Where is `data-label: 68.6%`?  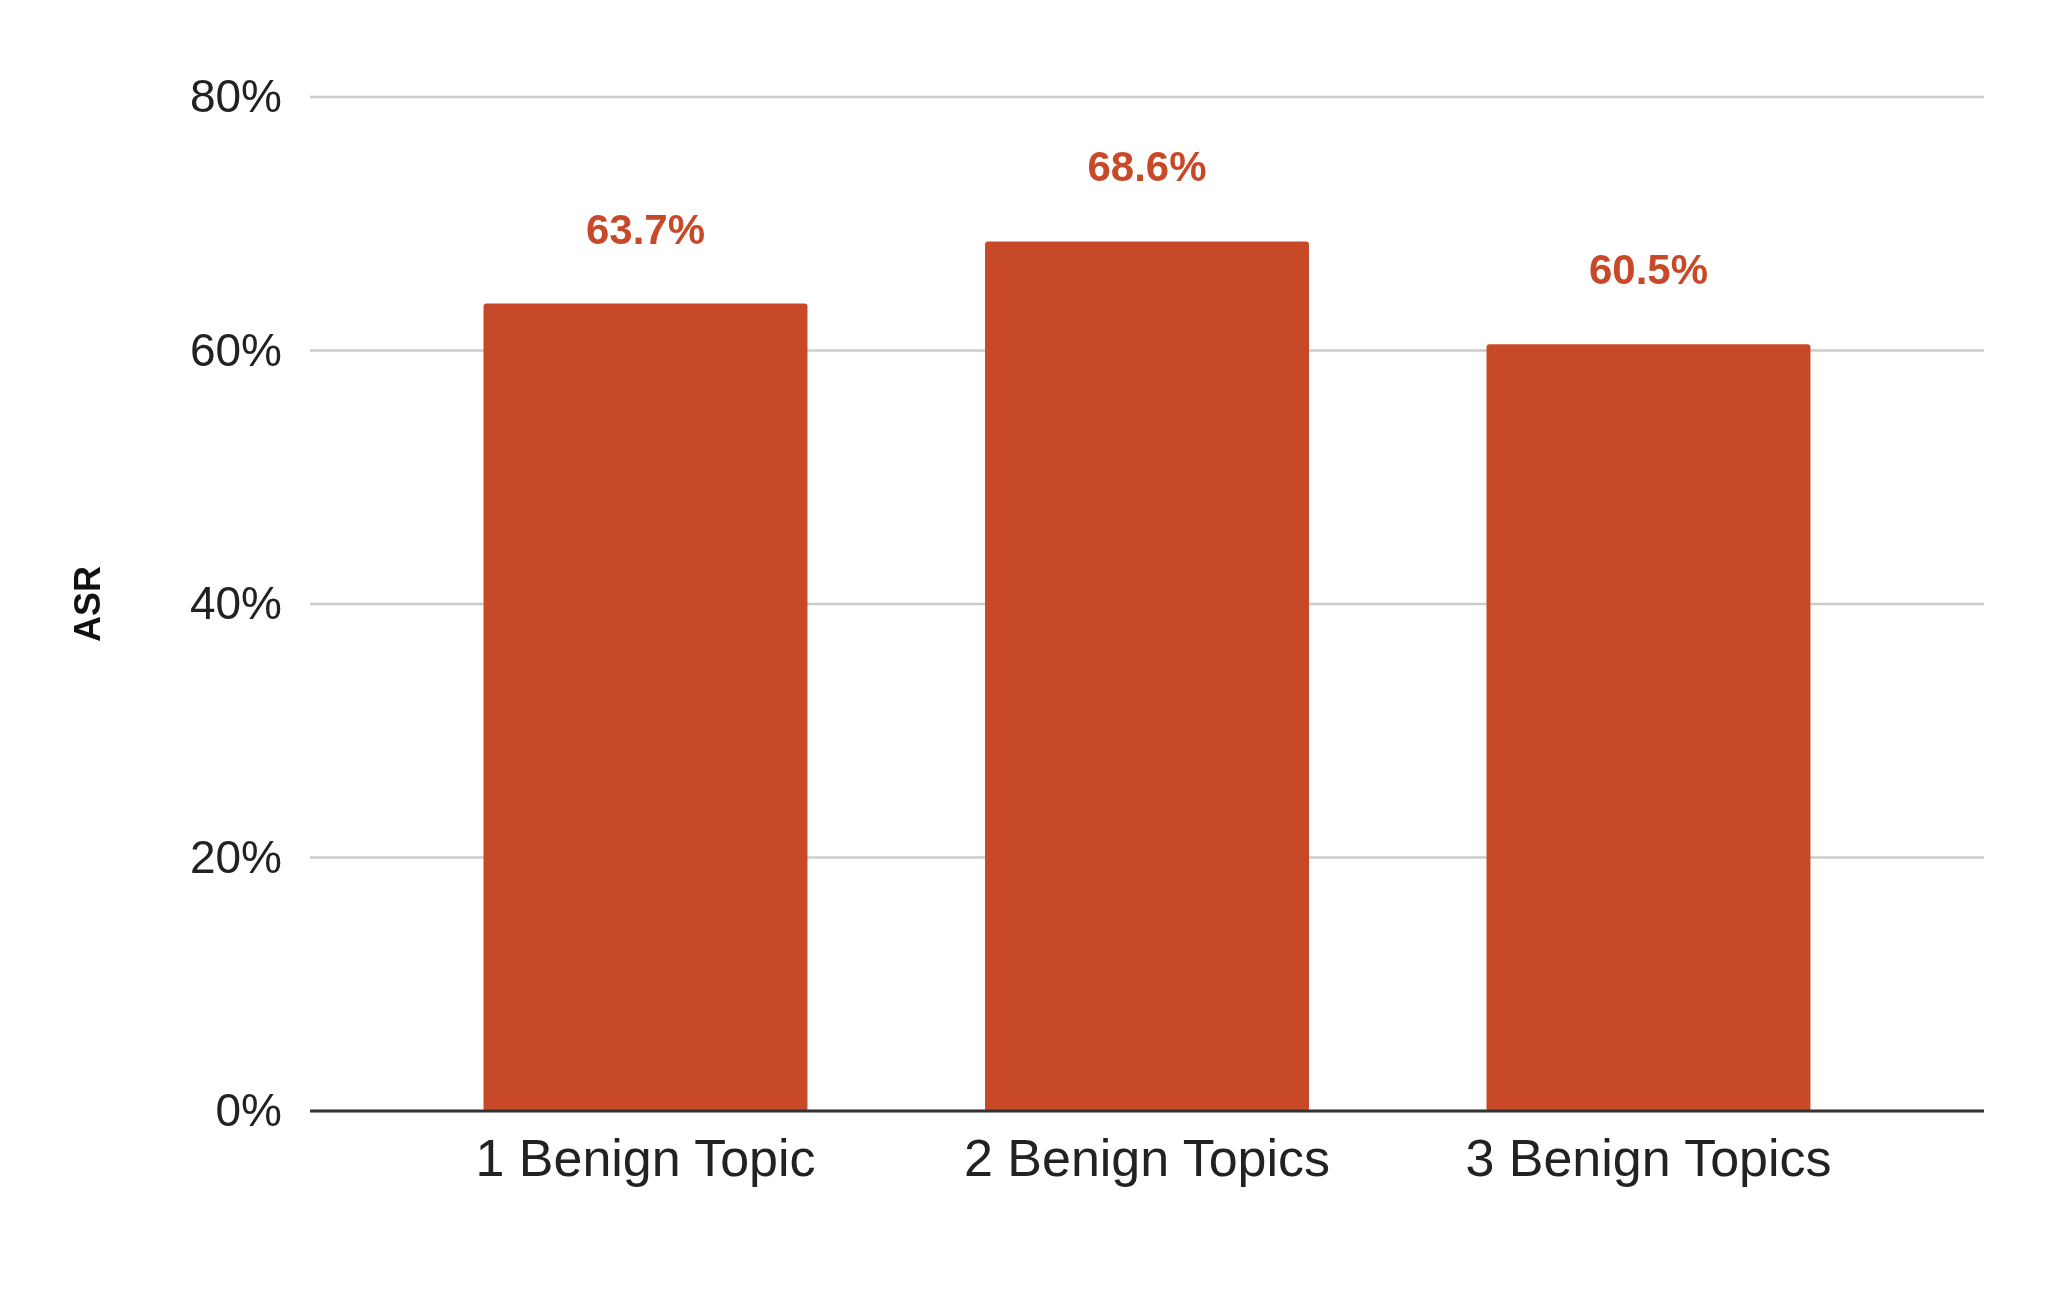
data-label: 68.6% is located at coordinates (1147, 167).